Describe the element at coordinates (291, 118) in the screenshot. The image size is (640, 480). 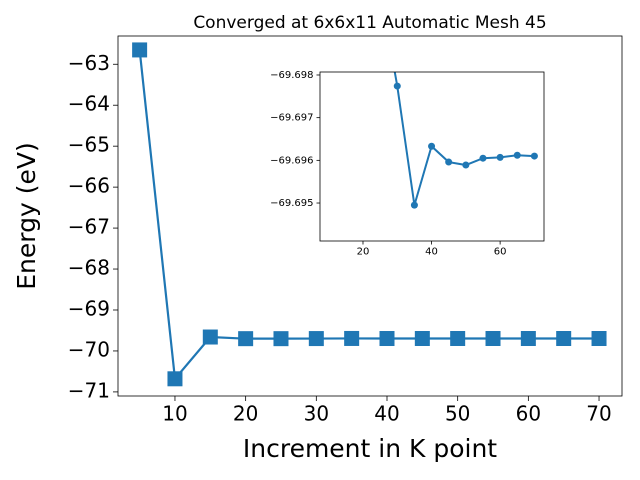
I see `y-tick-label: −69.697` at that location.